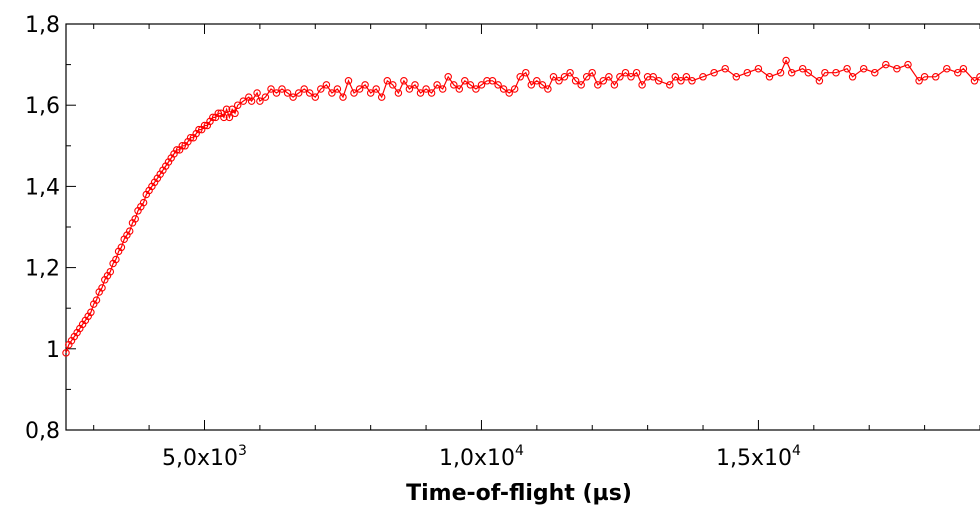 The image size is (980, 507). What do you see at coordinates (42, 187) in the screenshot?
I see `y-tick-label: 1,4` at bounding box center [42, 187].